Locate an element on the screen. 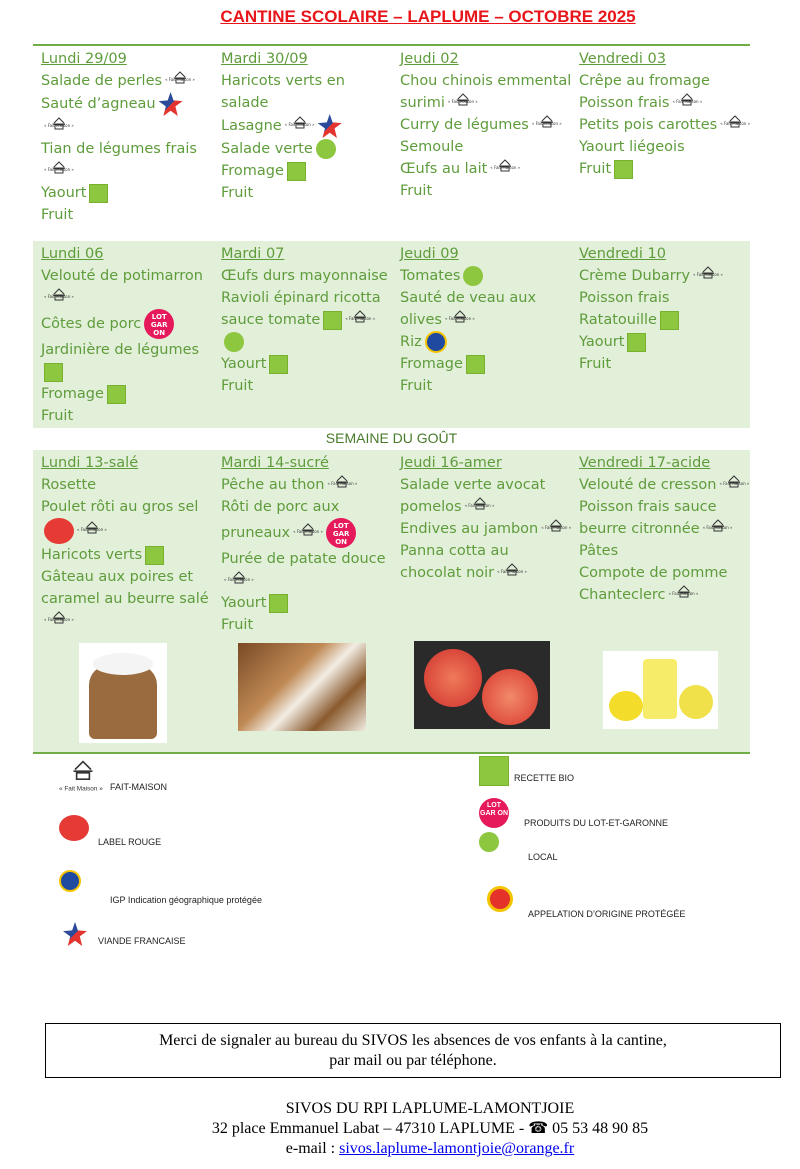  dish-name: Poulet rôti au gros sel is located at coordinates (120, 507).